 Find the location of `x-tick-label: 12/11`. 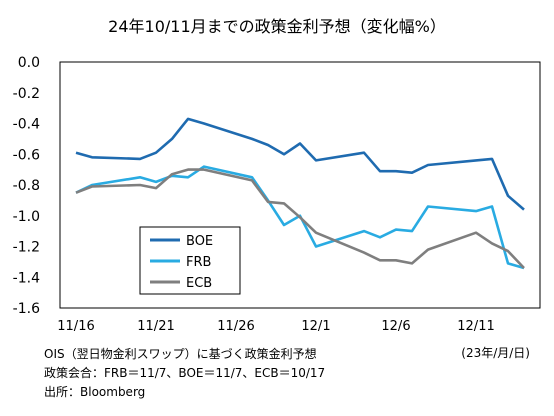

x-tick-label: 12/11 is located at coordinates (475, 326).